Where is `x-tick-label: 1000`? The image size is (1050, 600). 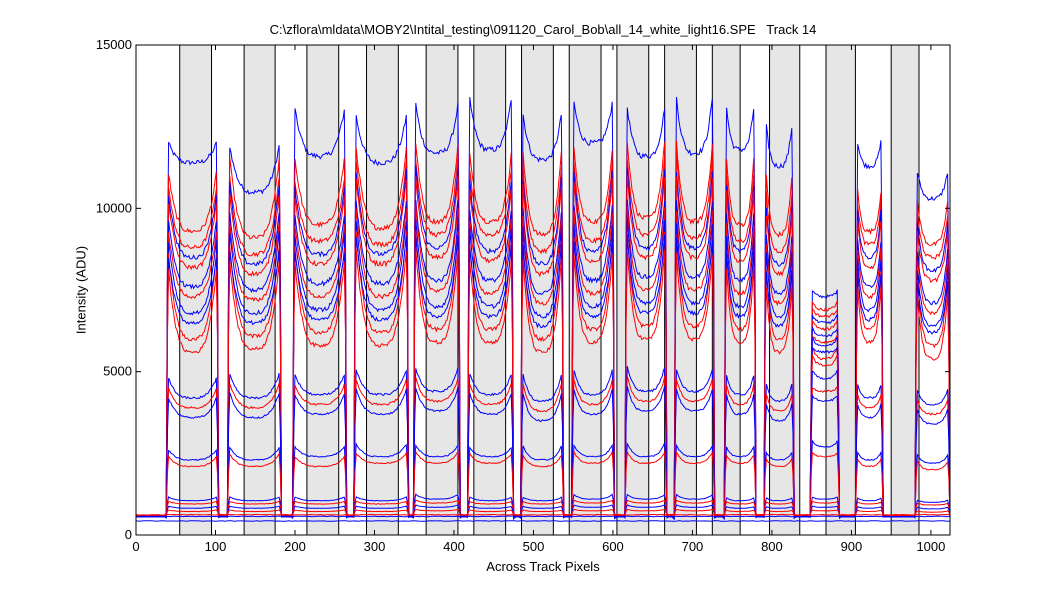
x-tick-label: 1000 is located at coordinates (930, 546).